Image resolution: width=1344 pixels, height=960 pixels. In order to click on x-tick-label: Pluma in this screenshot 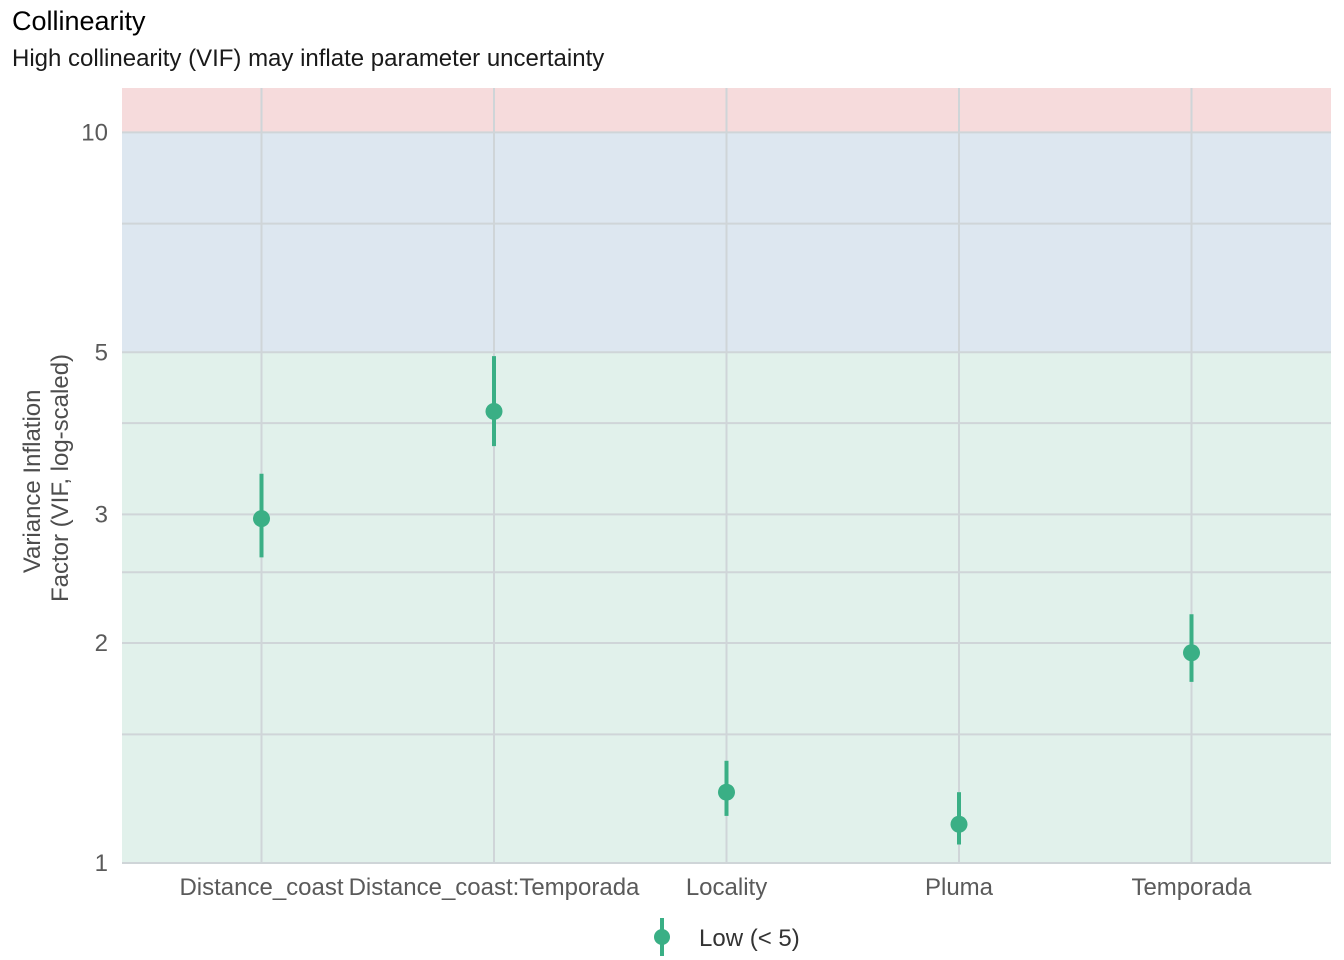, I will do `click(959, 887)`.